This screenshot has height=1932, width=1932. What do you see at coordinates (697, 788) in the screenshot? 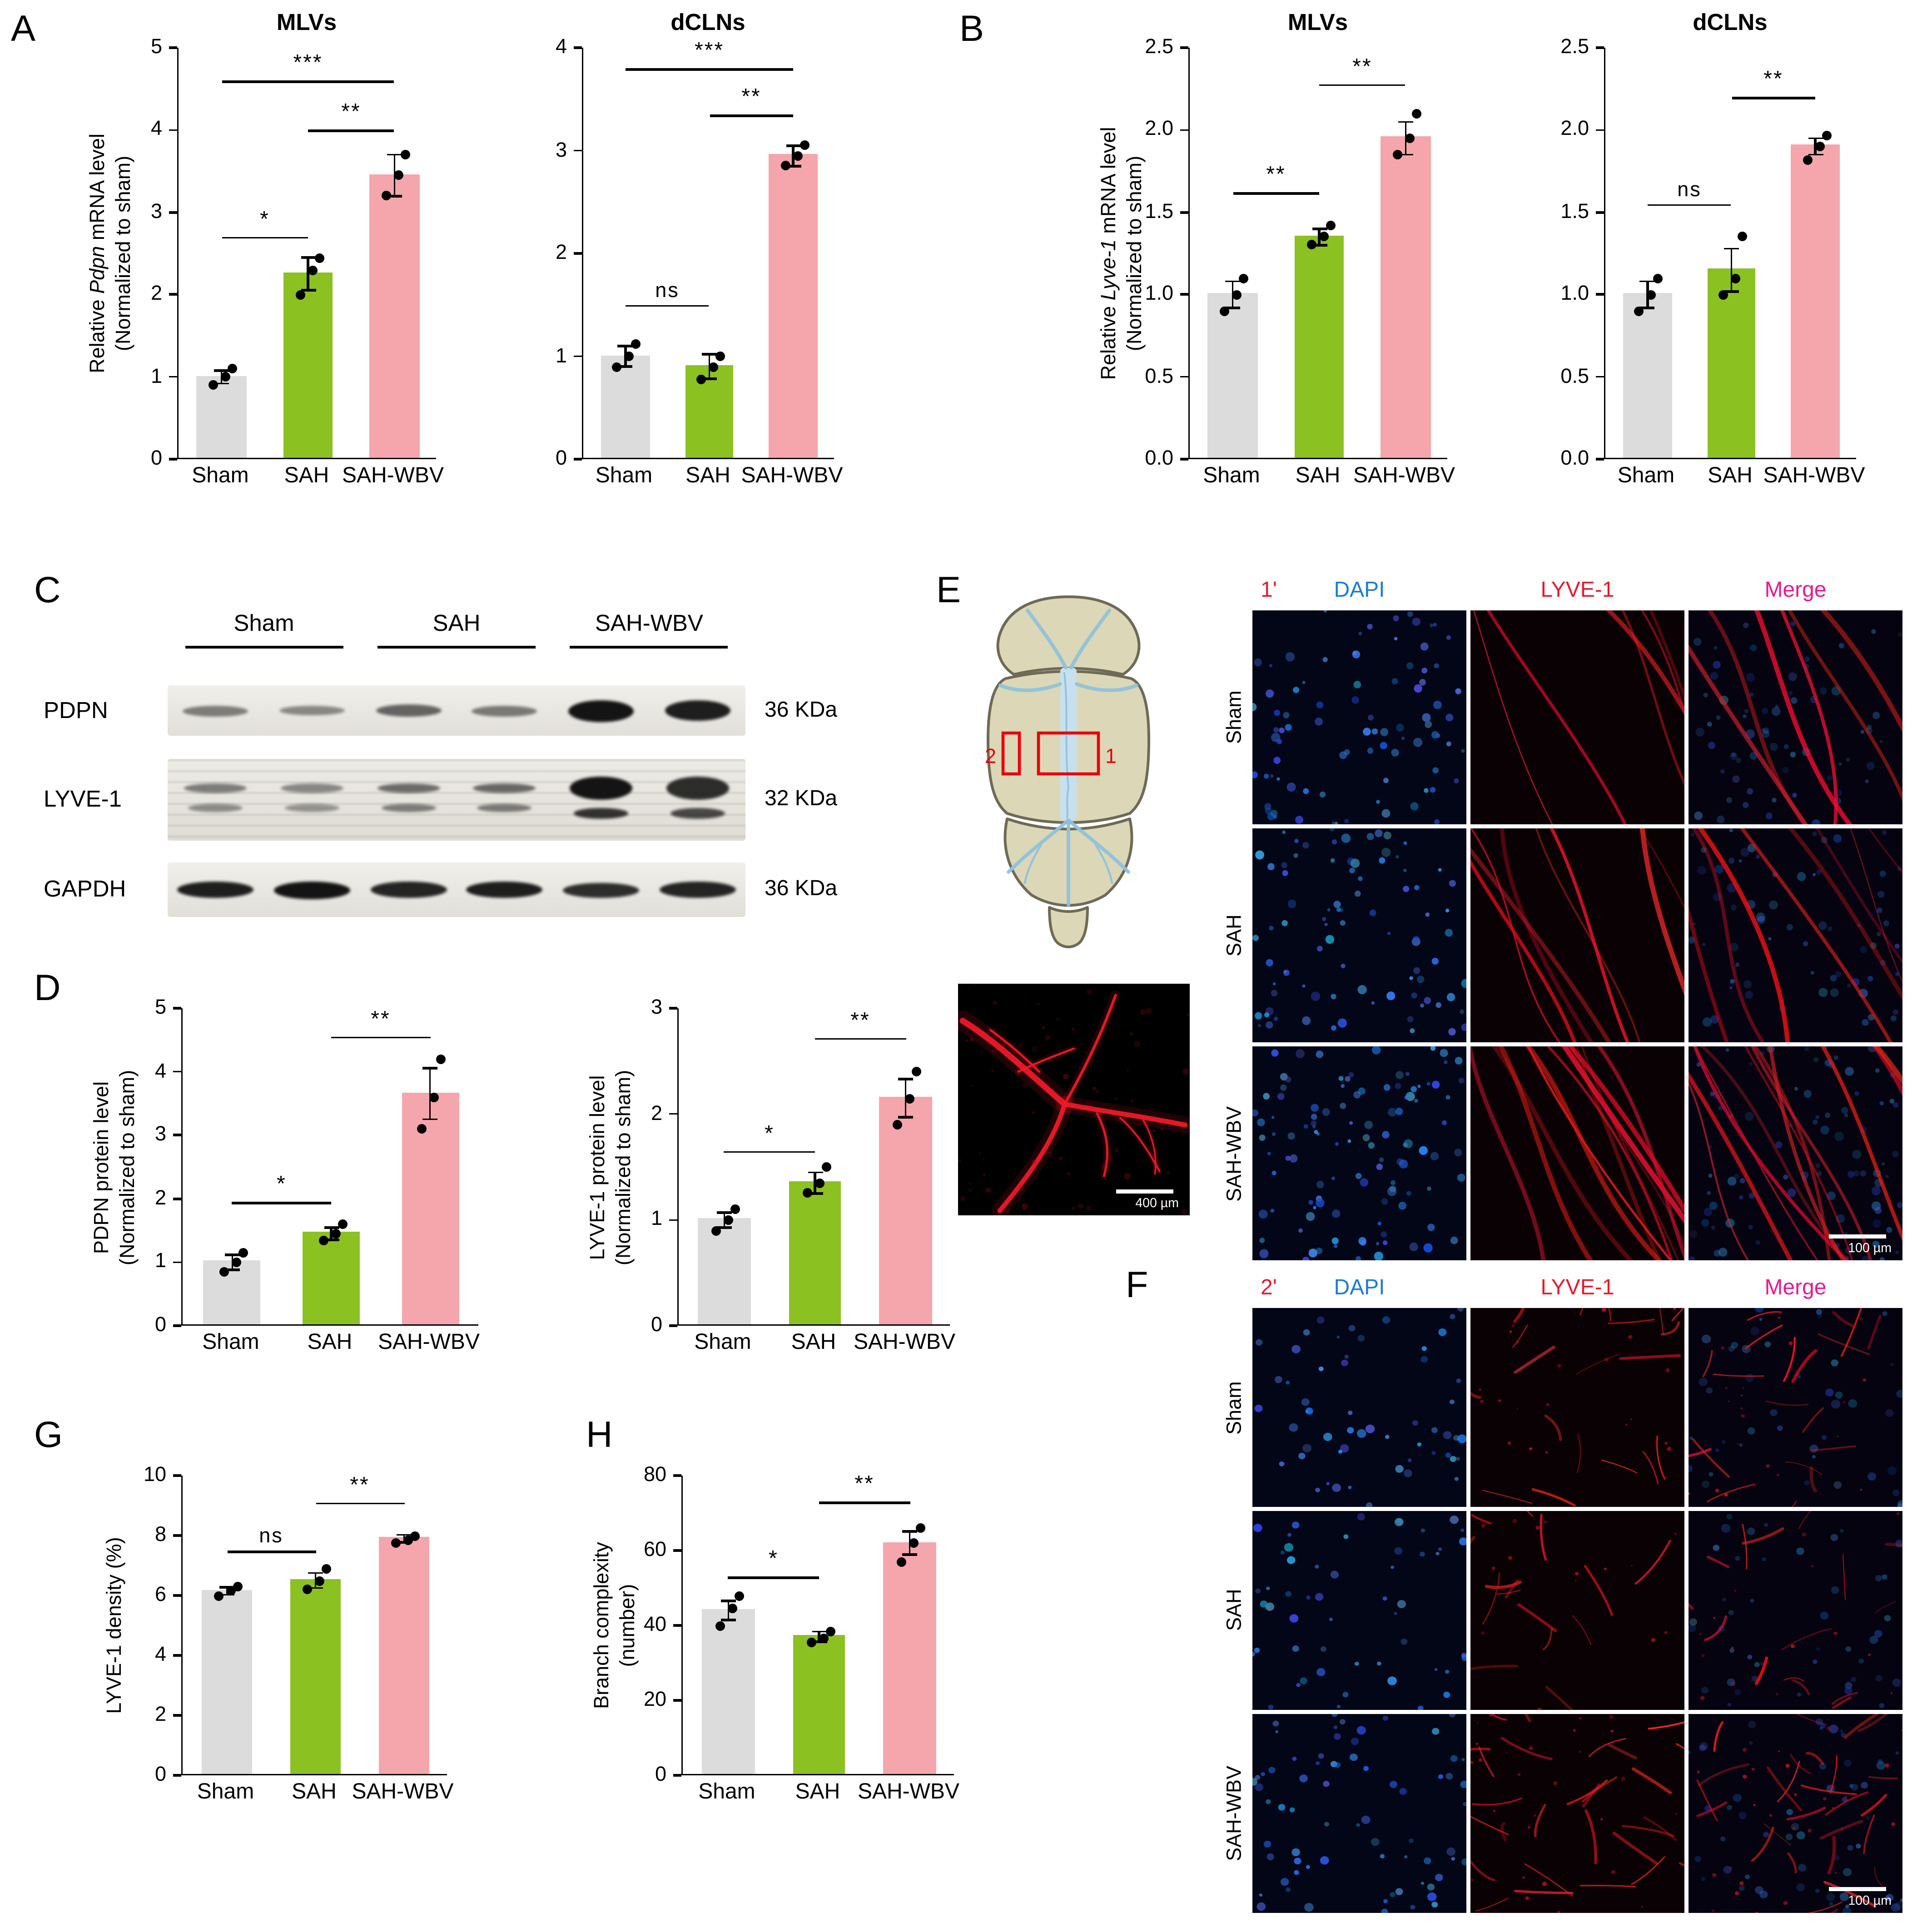
I see `protein-band` at bounding box center [697, 788].